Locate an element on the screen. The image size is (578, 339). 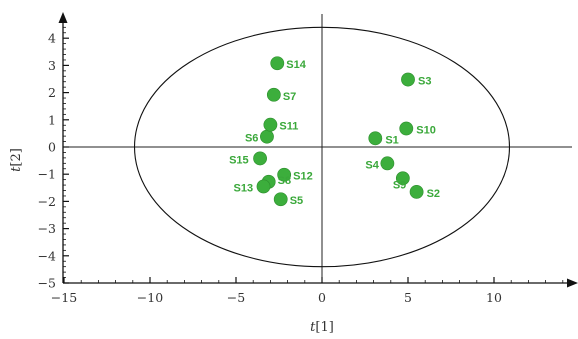
y-tick-label: 3 is located at coordinates (52, 65).